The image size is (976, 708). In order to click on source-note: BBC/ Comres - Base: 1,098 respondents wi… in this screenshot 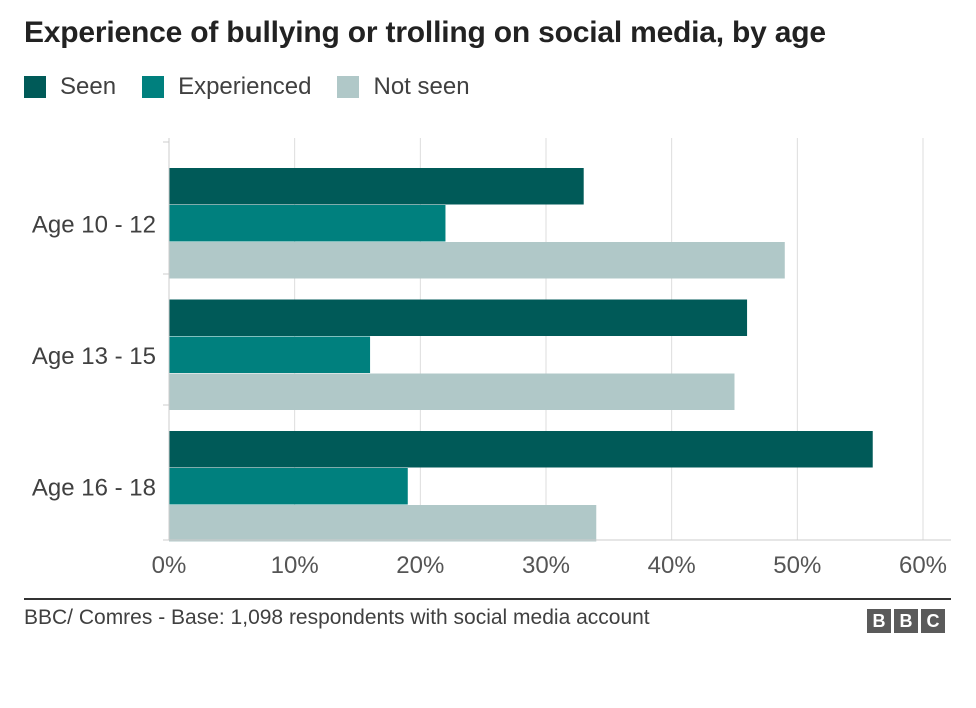, I will do `click(337, 617)`.